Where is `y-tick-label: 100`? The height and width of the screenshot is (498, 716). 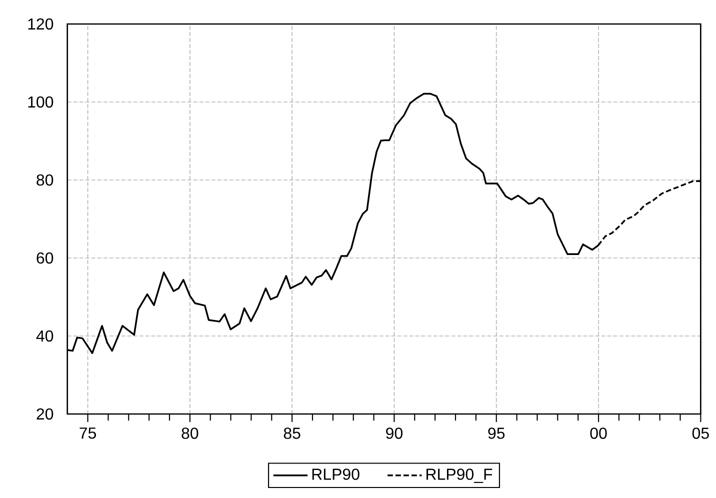 y-tick-label: 100 is located at coordinates (41, 102).